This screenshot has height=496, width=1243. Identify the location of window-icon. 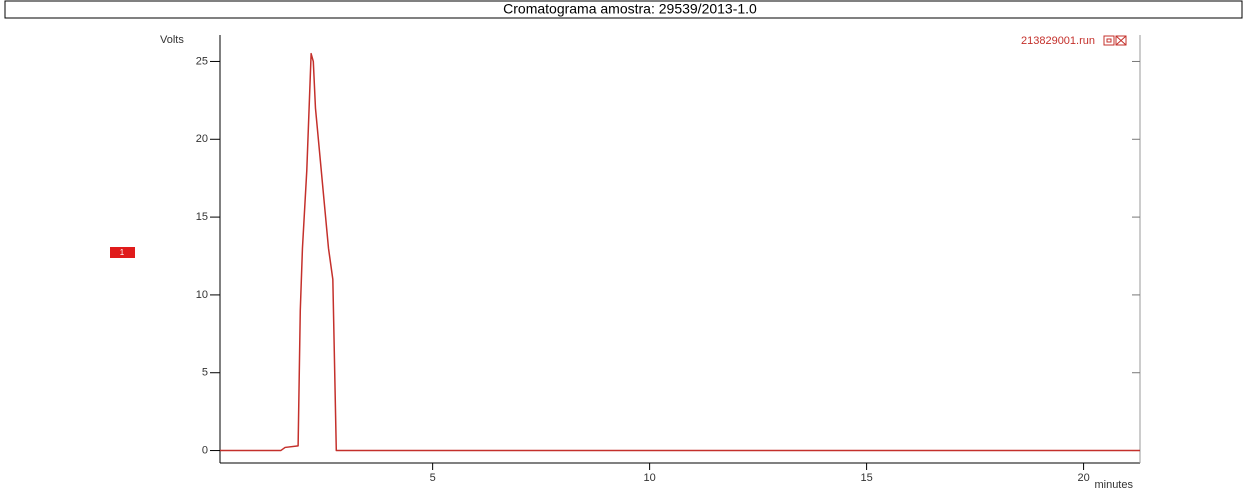
(1109, 40).